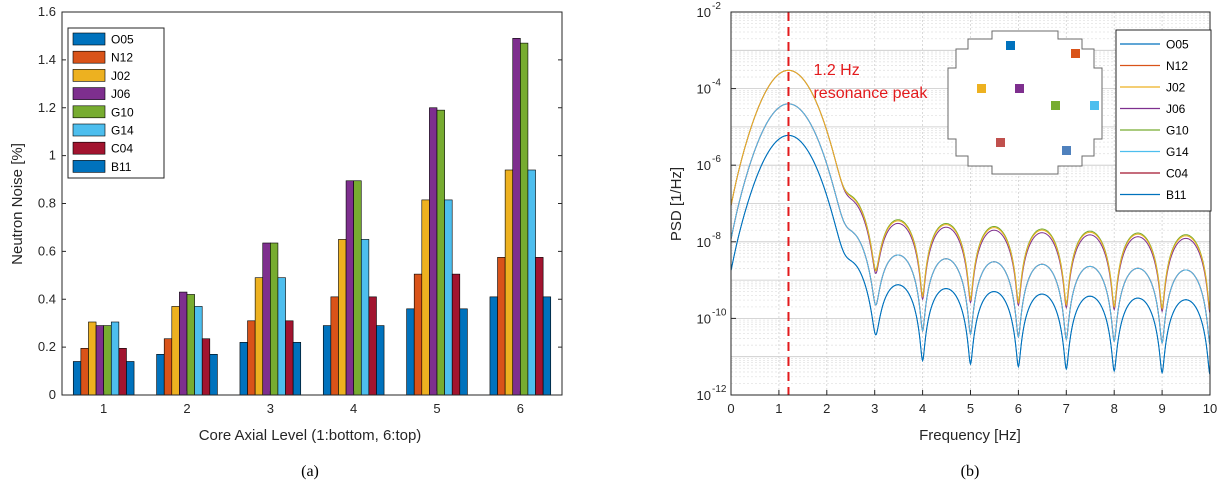  I want to click on legend-swatch-c04, so click(89, 148).